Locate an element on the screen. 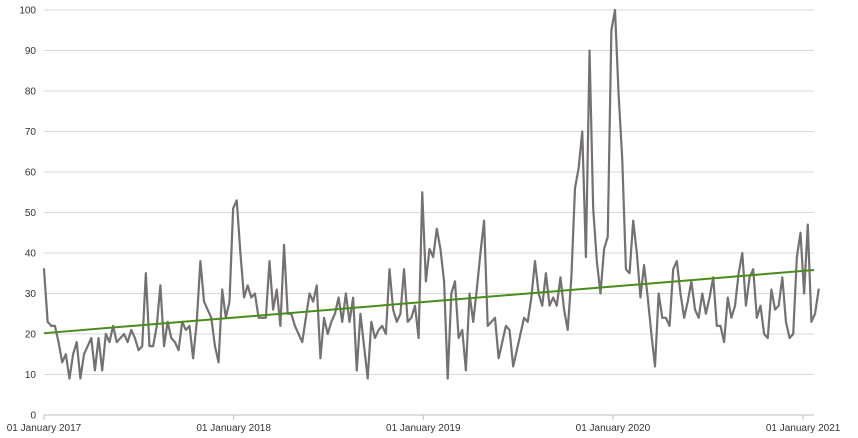 The image size is (858, 438). x-tick-label: 01 January 2021 is located at coordinates (803, 428).